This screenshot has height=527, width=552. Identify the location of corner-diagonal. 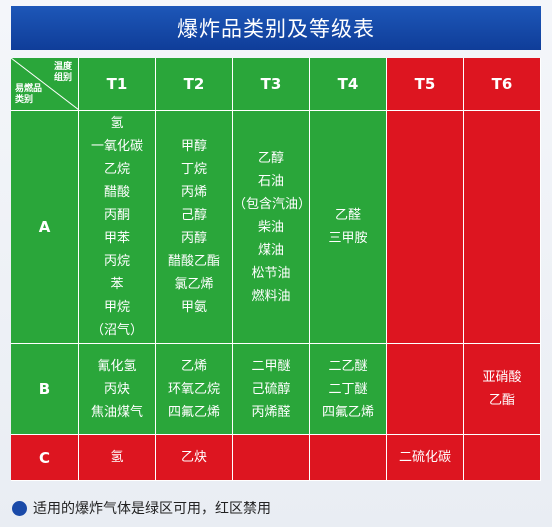
(44, 84).